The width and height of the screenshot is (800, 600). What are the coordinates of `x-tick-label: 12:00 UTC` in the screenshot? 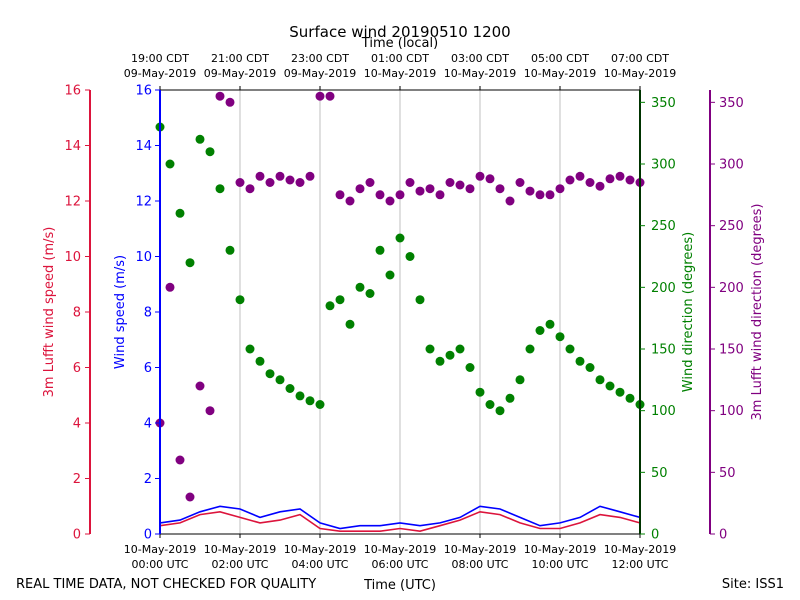 It's located at (639, 564).